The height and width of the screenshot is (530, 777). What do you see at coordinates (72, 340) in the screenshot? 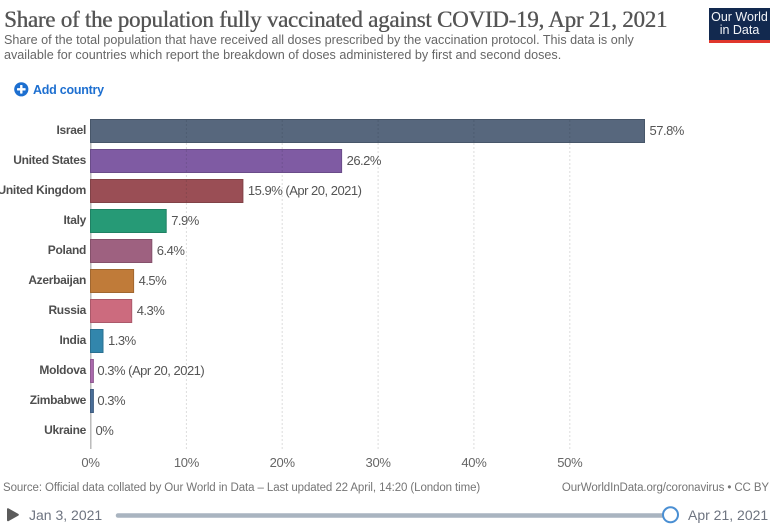
I see `svg-text: India` at bounding box center [72, 340].